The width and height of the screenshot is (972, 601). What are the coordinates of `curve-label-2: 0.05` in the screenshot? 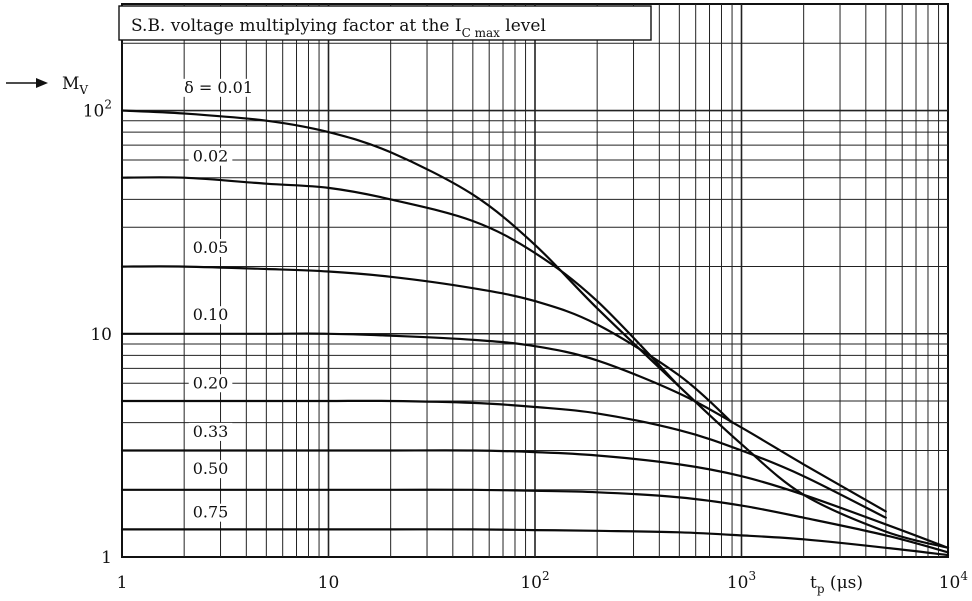 It's located at (211, 247).